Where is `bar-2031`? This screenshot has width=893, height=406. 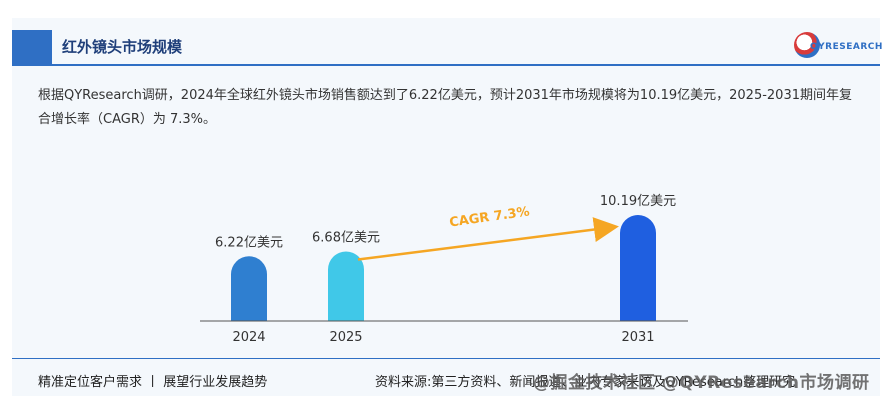 bar-2031 is located at coordinates (638, 268).